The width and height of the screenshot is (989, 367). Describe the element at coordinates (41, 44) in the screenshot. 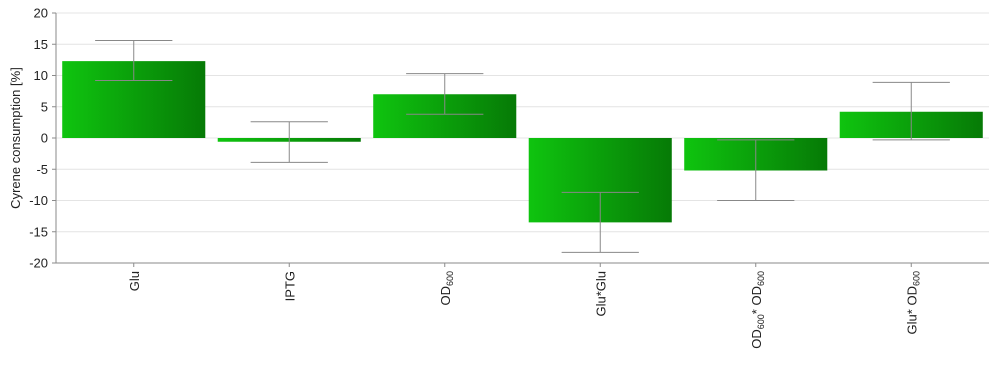

I see `y-tick-label: 15` at that location.